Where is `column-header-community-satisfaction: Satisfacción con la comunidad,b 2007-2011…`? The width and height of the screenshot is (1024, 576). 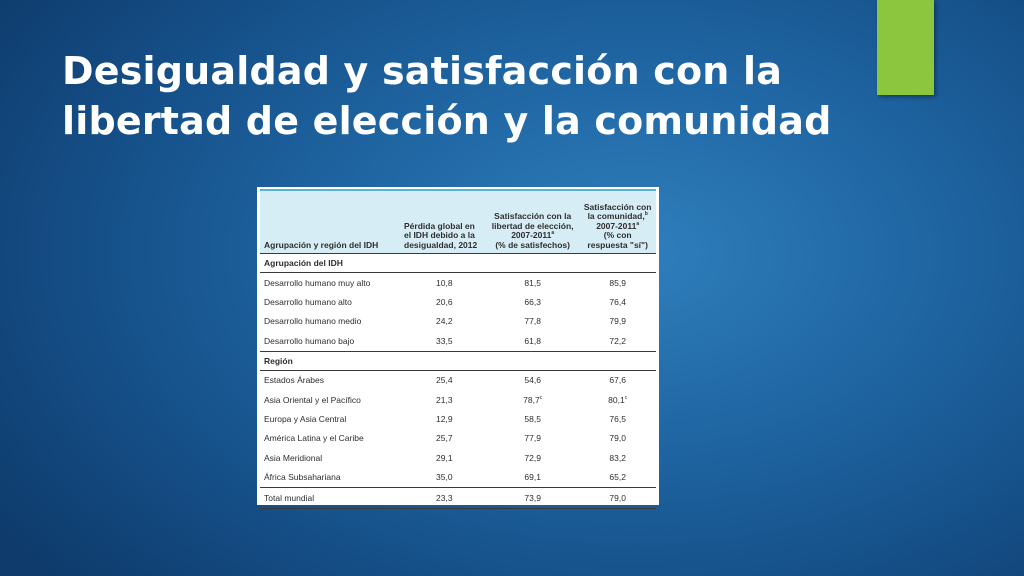
column-header-community-satisfaction: Satisfacción con la comunidad,b 2007-2011… is located at coordinates (617, 221).